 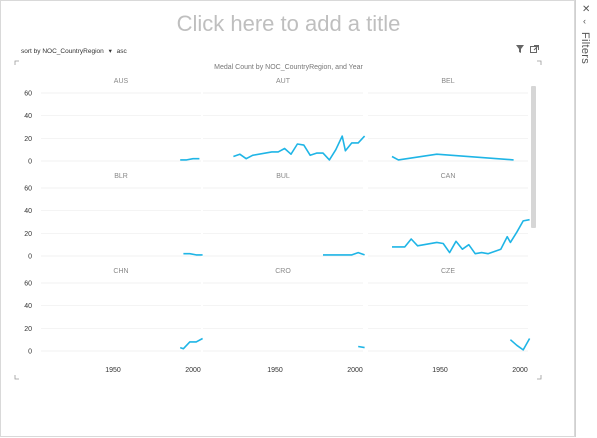 I want to click on panel-title: CAN, so click(x=448, y=176).